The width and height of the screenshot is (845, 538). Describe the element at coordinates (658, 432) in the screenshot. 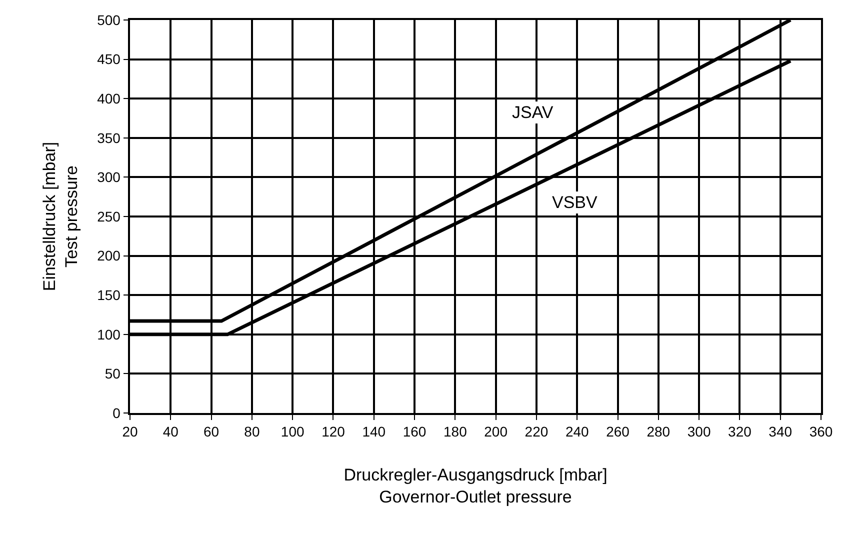

I see `x-tick-label: 280` at that location.